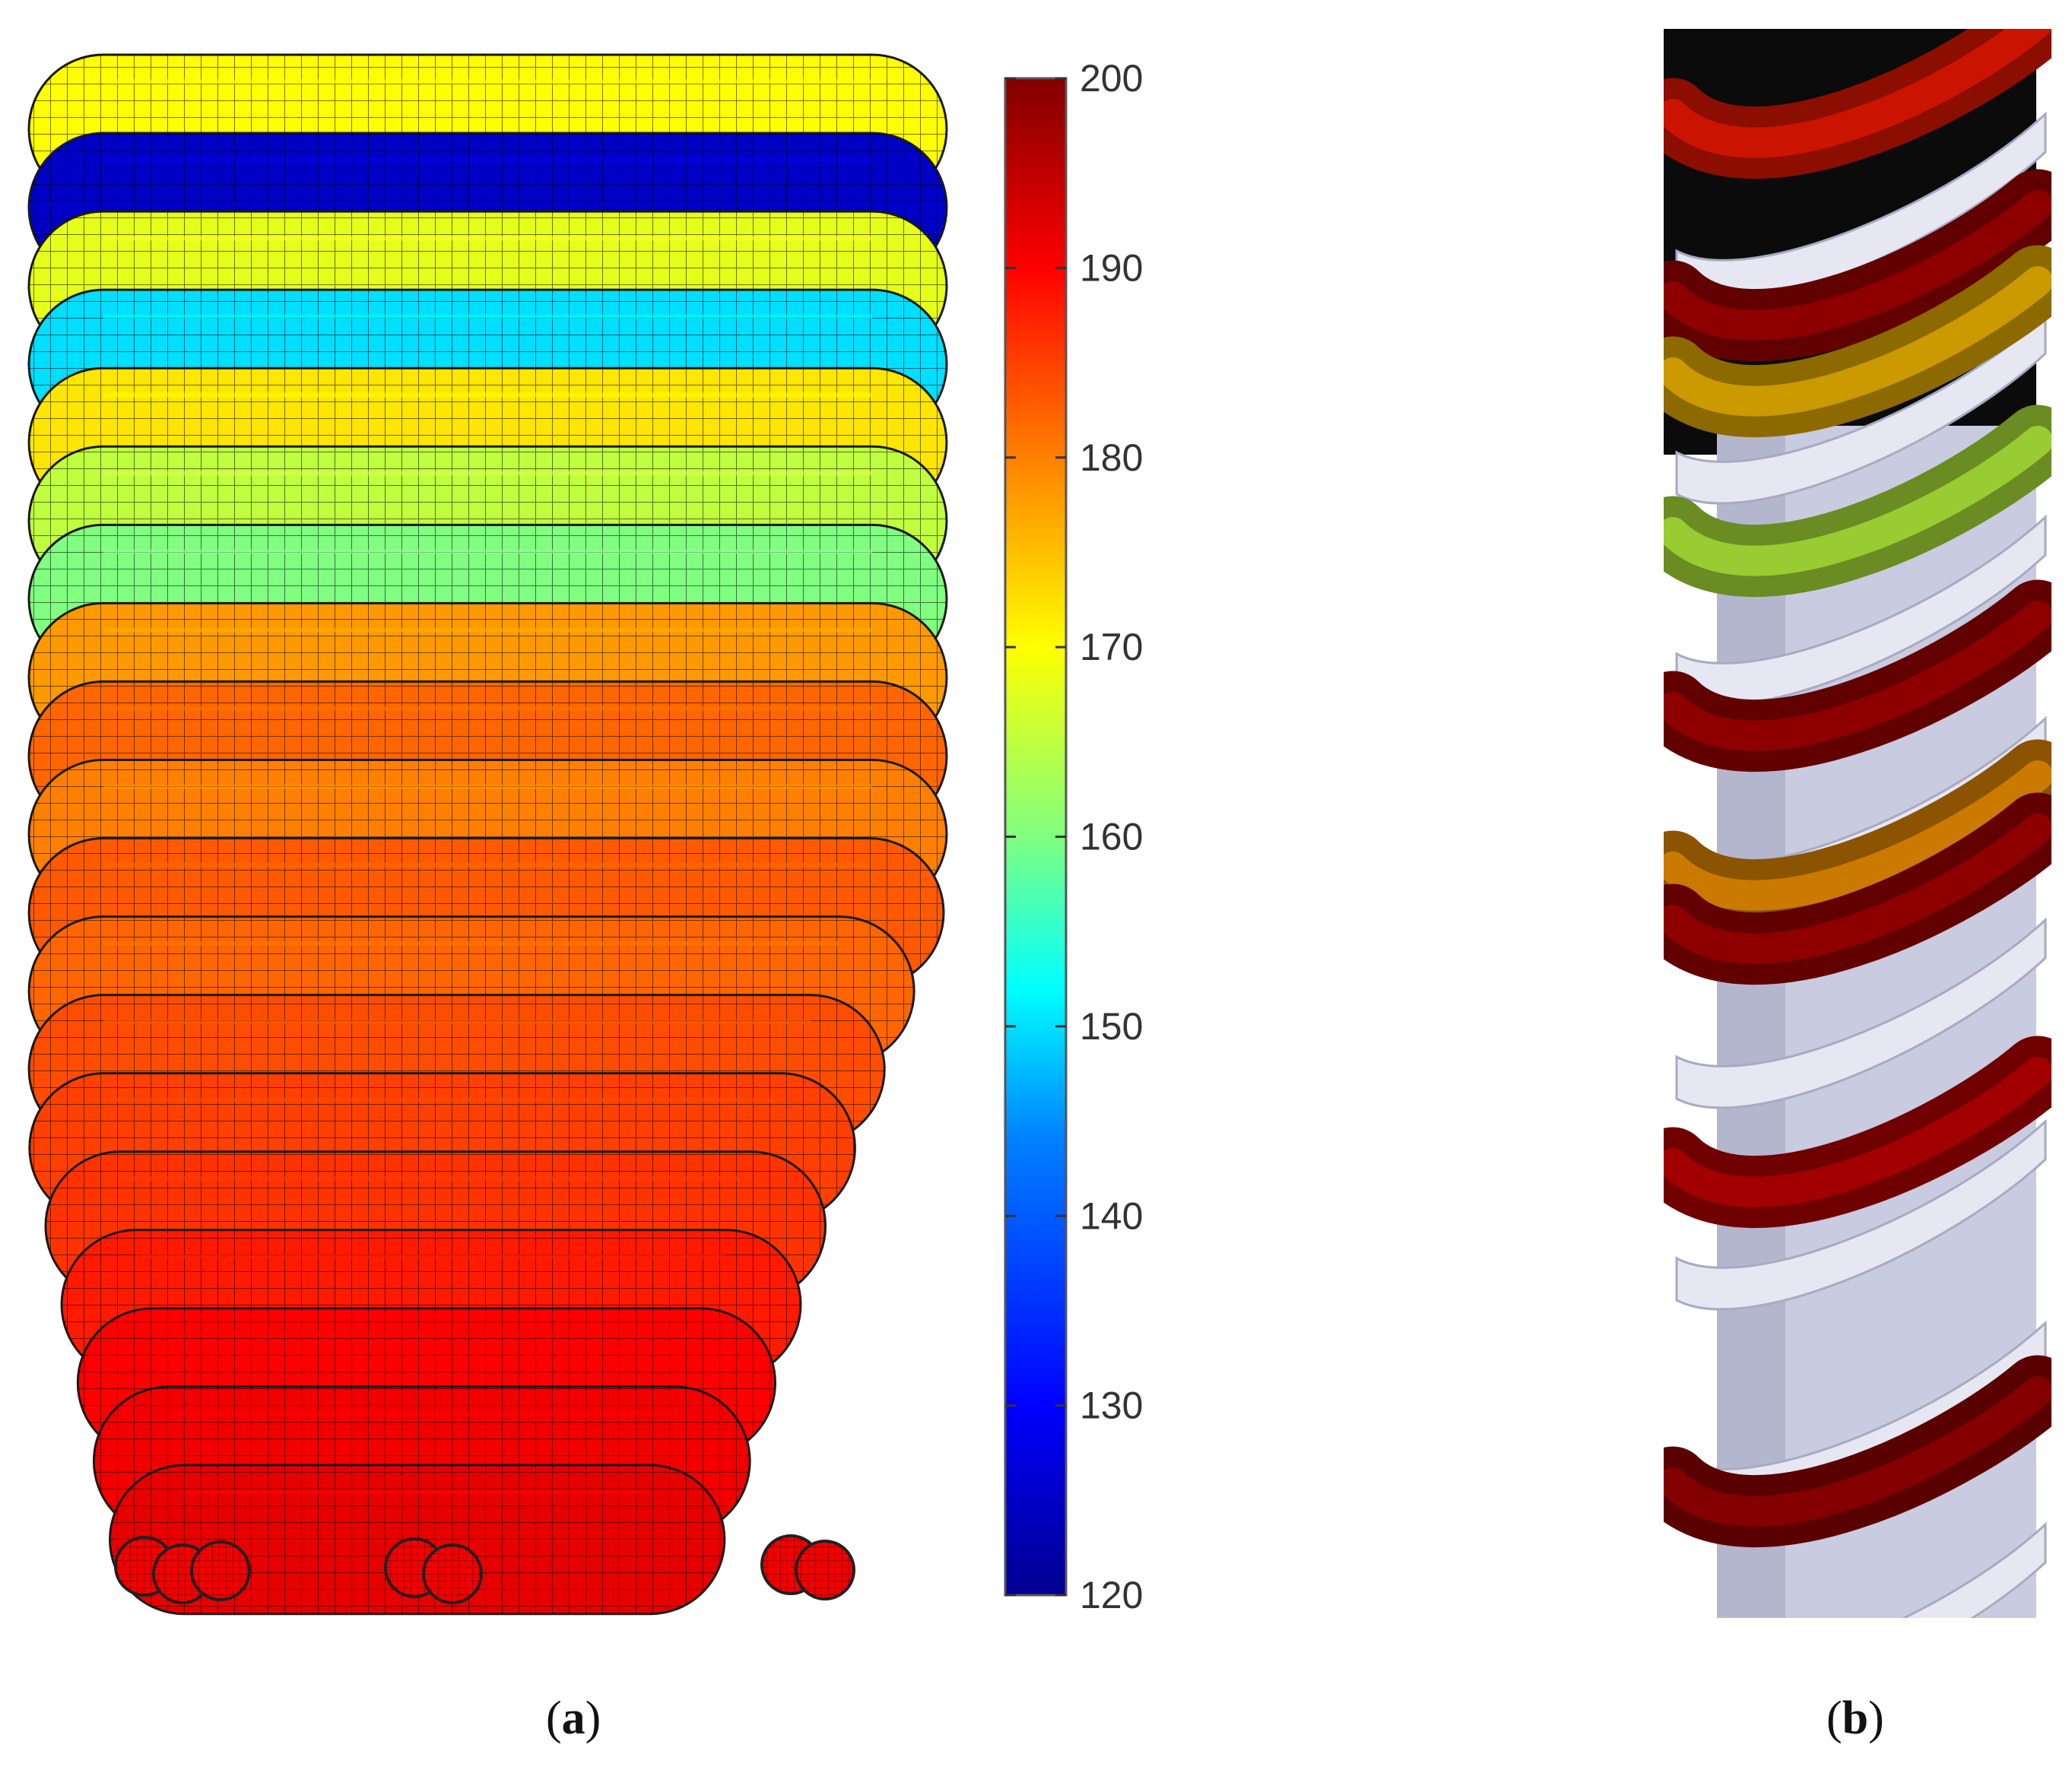 The image size is (2072, 1770). What do you see at coordinates (1111, 267) in the screenshot?
I see `colorbar-tick-label: 190` at bounding box center [1111, 267].